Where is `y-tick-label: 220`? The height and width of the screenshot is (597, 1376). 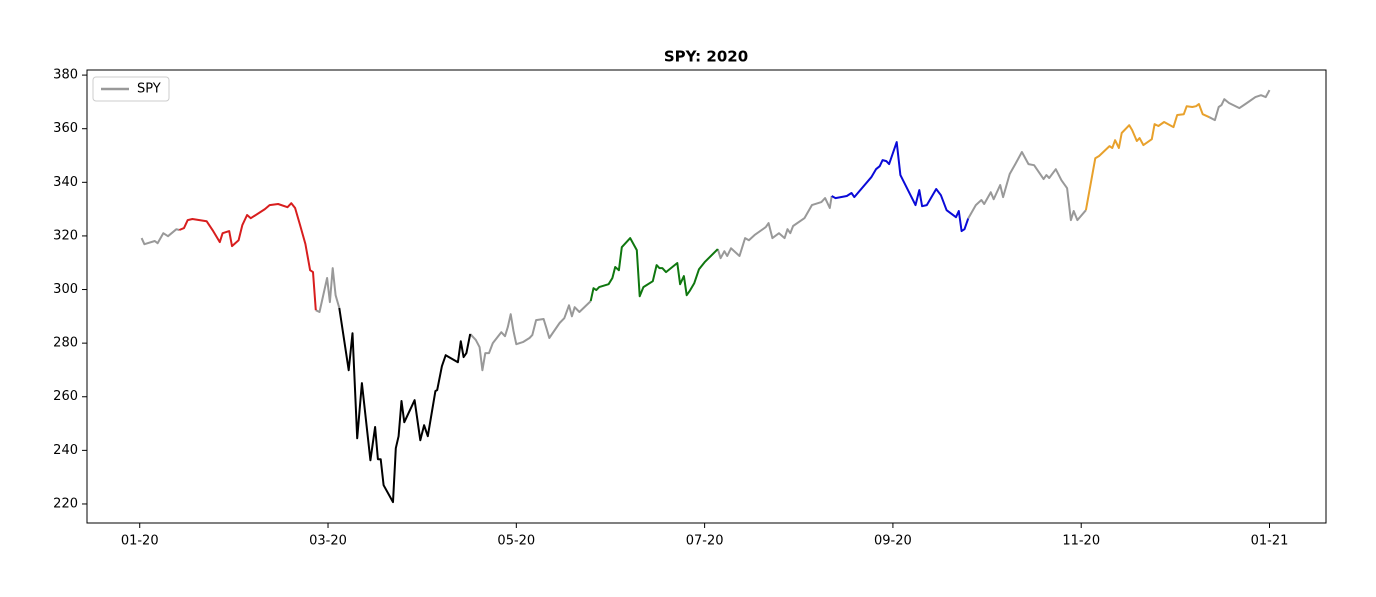
y-tick-label: 220 is located at coordinates (65, 503).